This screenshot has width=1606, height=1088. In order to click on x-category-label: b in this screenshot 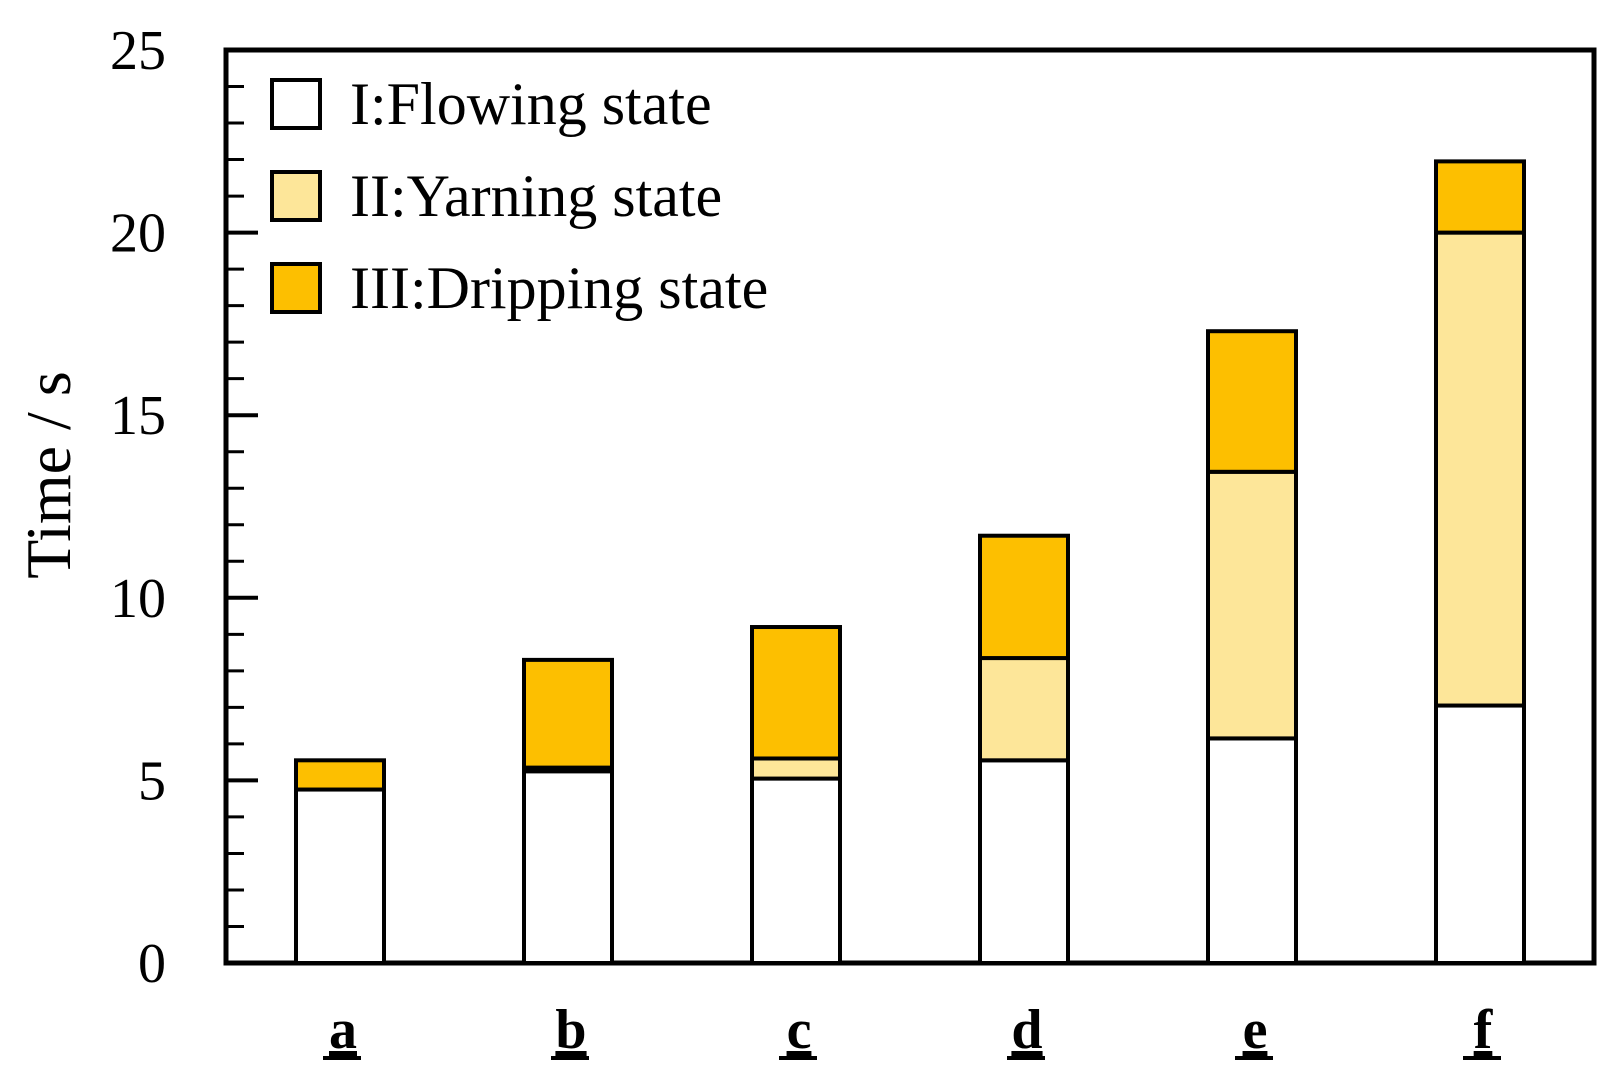, I will do `click(570, 1030)`.